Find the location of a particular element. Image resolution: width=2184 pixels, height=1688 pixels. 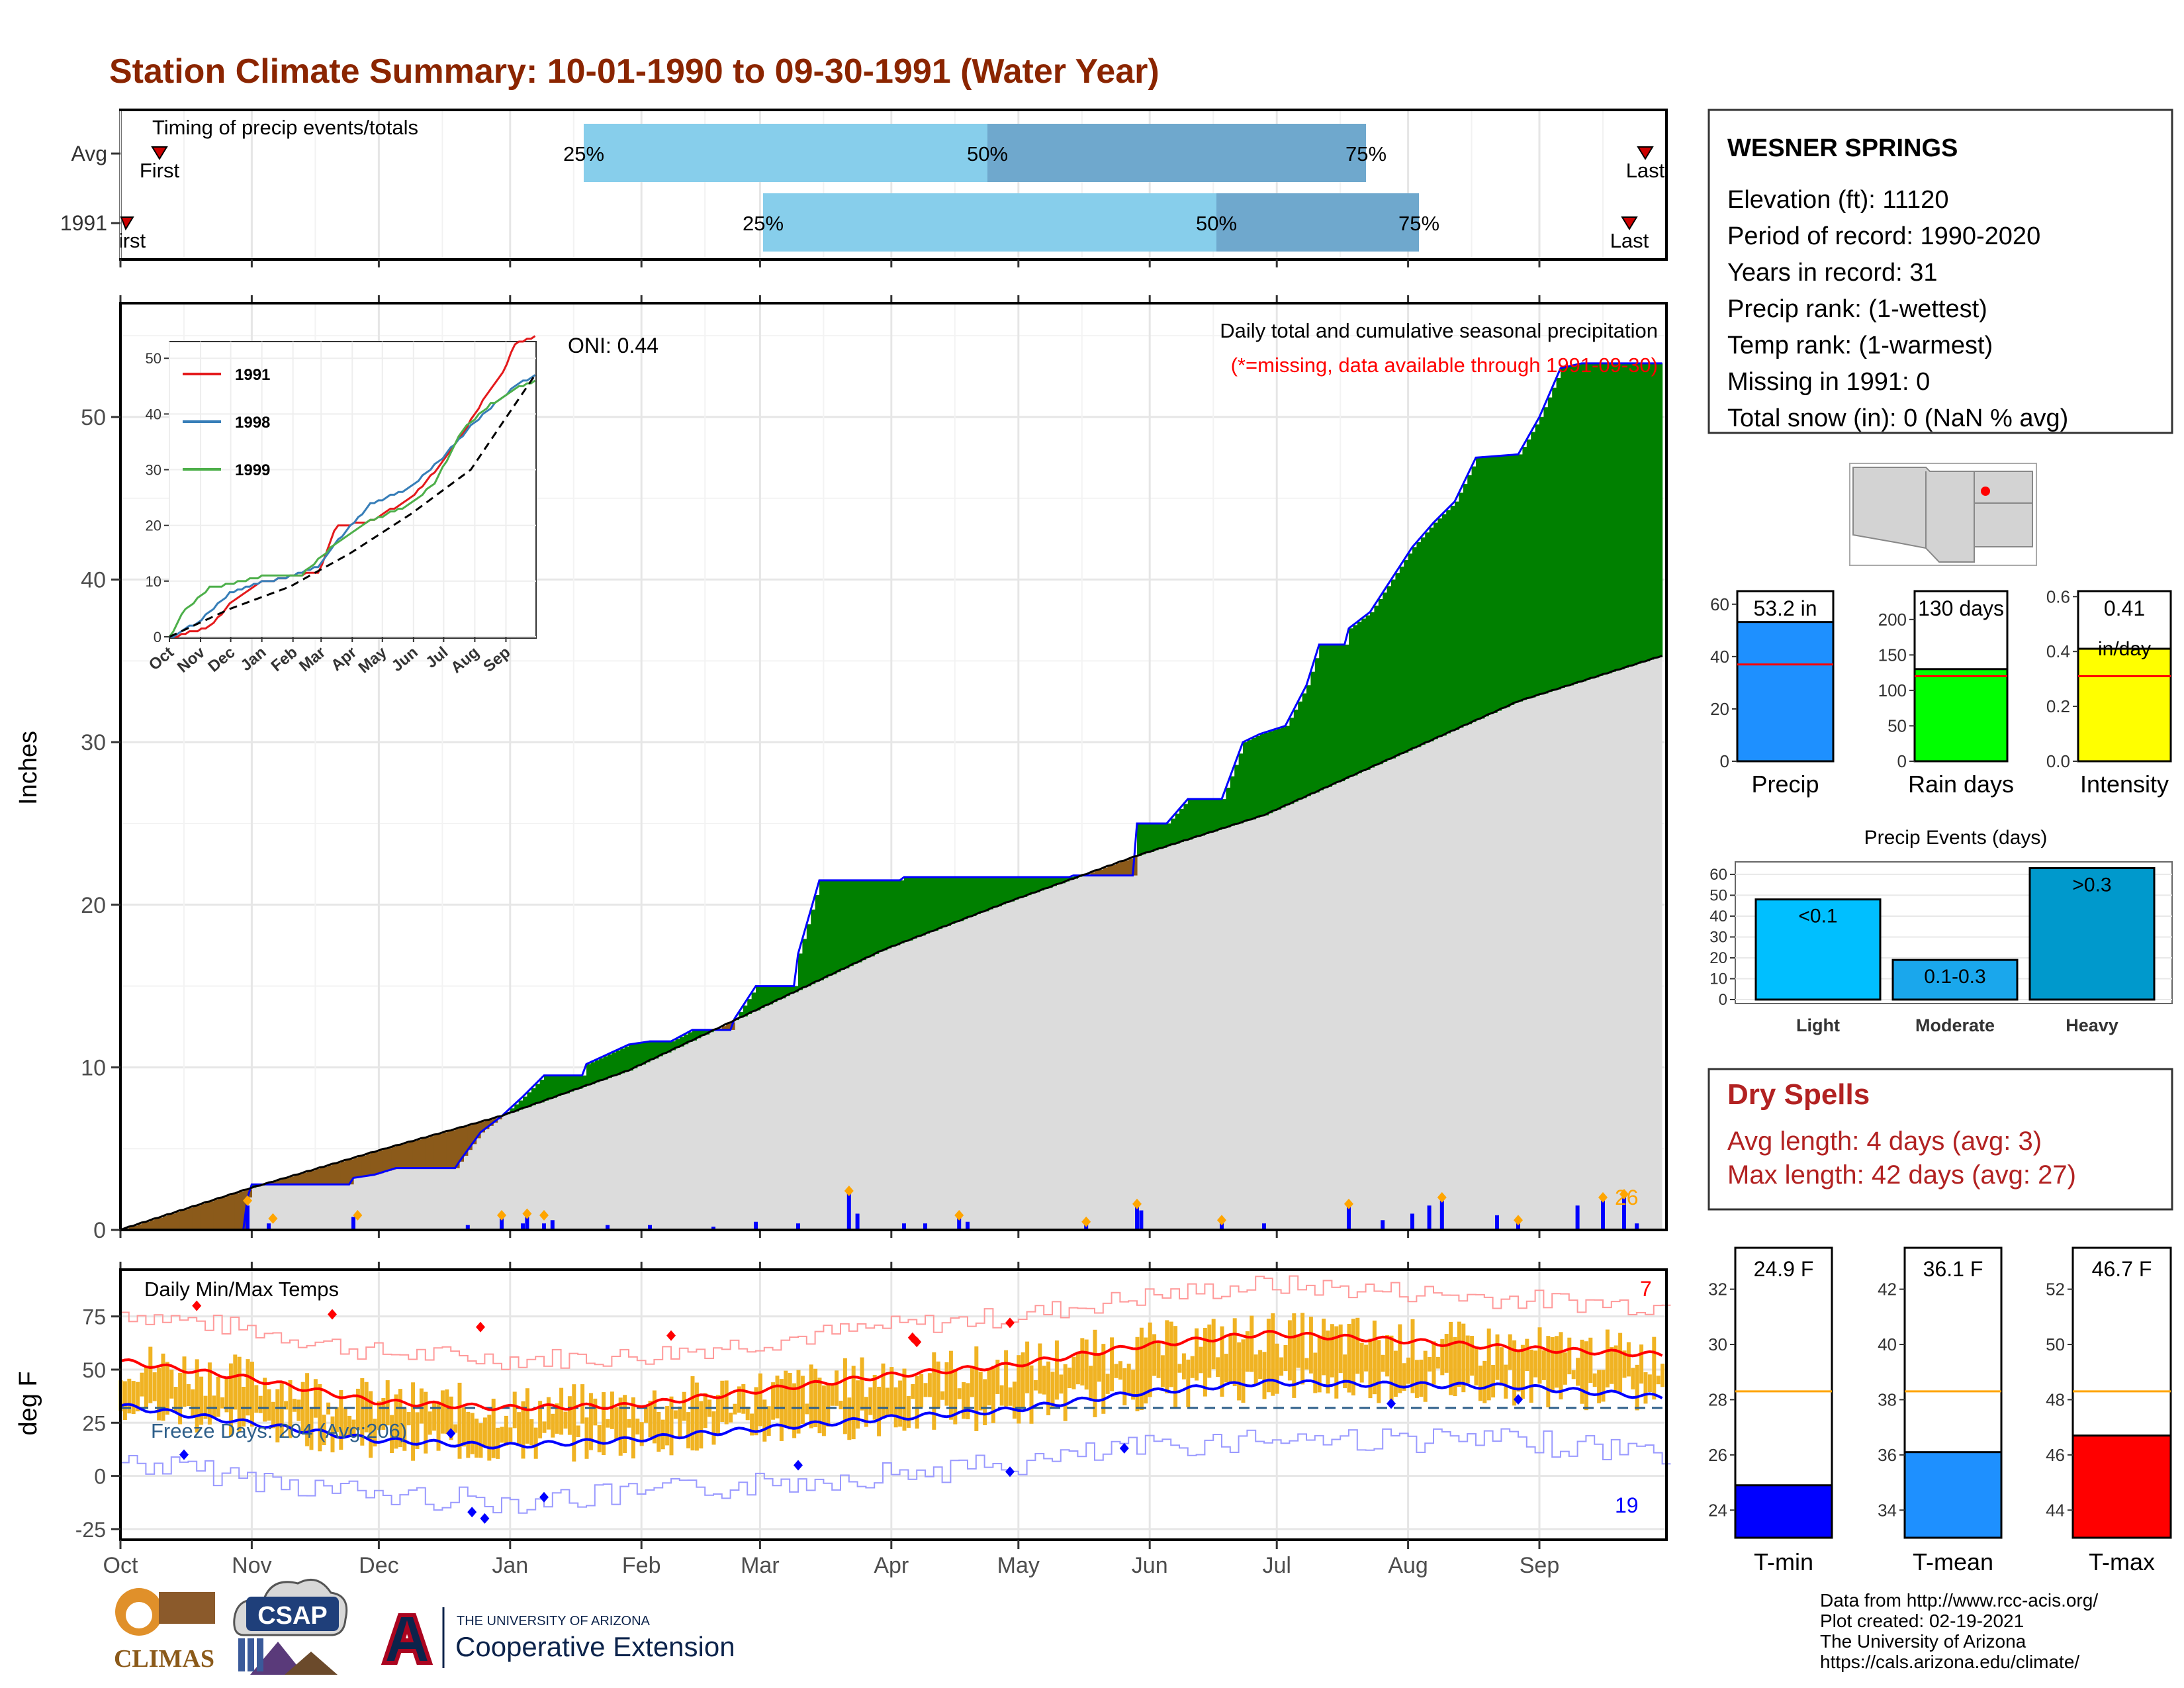

summary-y-tick-label: 40 is located at coordinates (1720, 657).